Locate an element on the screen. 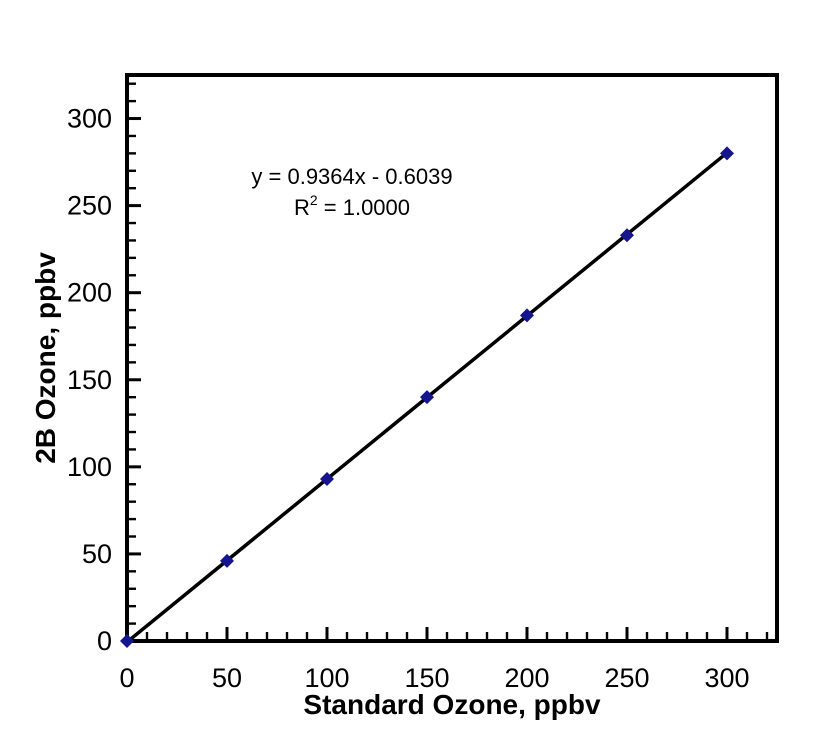  equation-text: y = 0.9364x - 0.6039 is located at coordinates (352, 176).